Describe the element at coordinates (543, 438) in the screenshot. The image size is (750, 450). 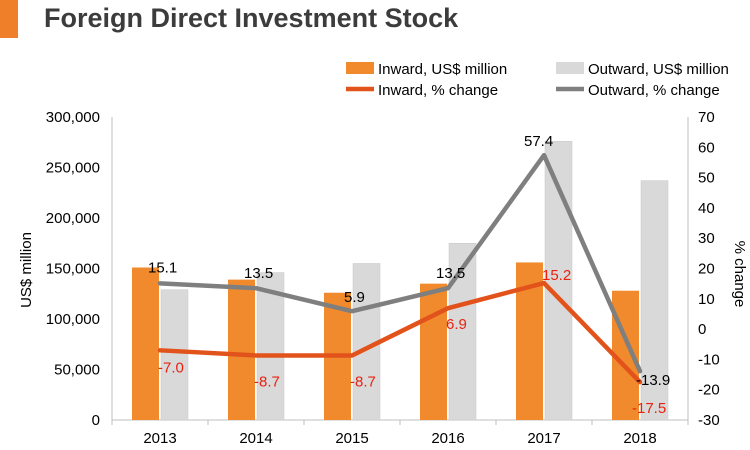
I see `x-tick-label: 2017` at that location.